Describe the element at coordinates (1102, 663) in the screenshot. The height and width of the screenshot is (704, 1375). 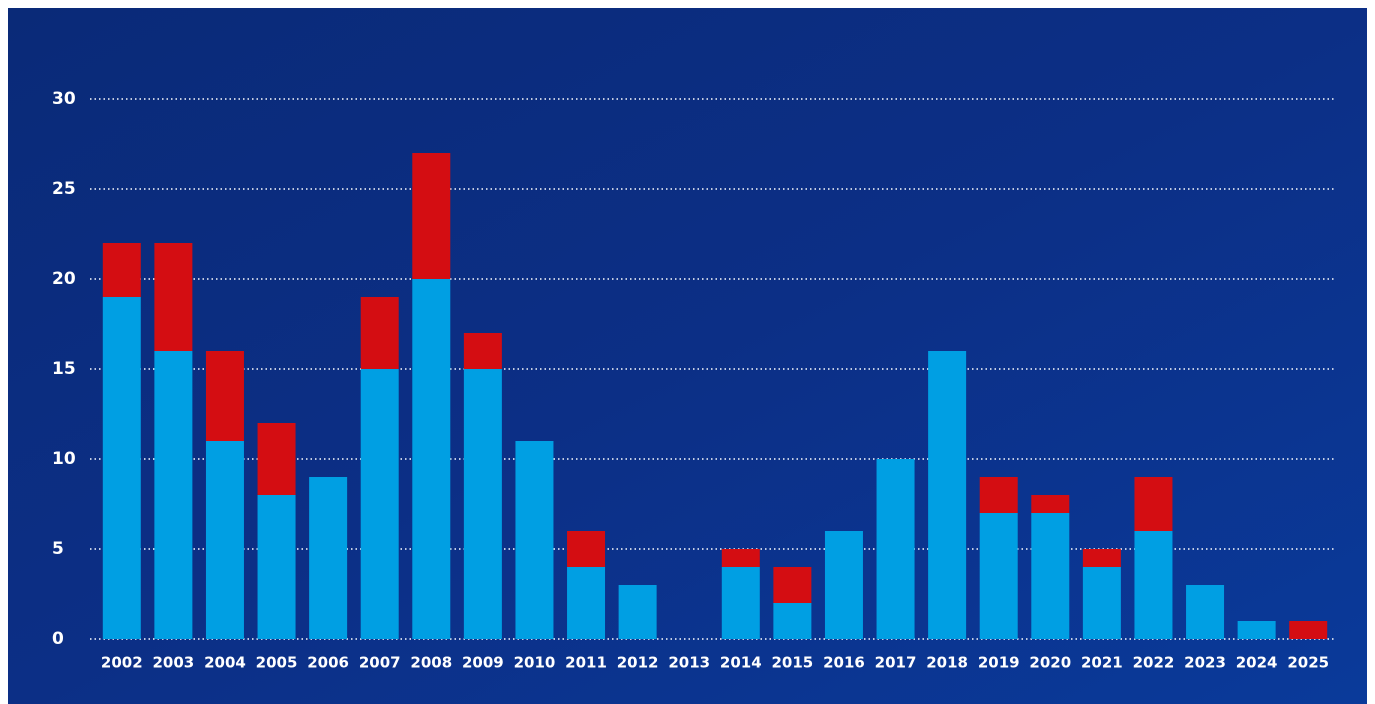
I see `x-tick-label: 2021` at that location.